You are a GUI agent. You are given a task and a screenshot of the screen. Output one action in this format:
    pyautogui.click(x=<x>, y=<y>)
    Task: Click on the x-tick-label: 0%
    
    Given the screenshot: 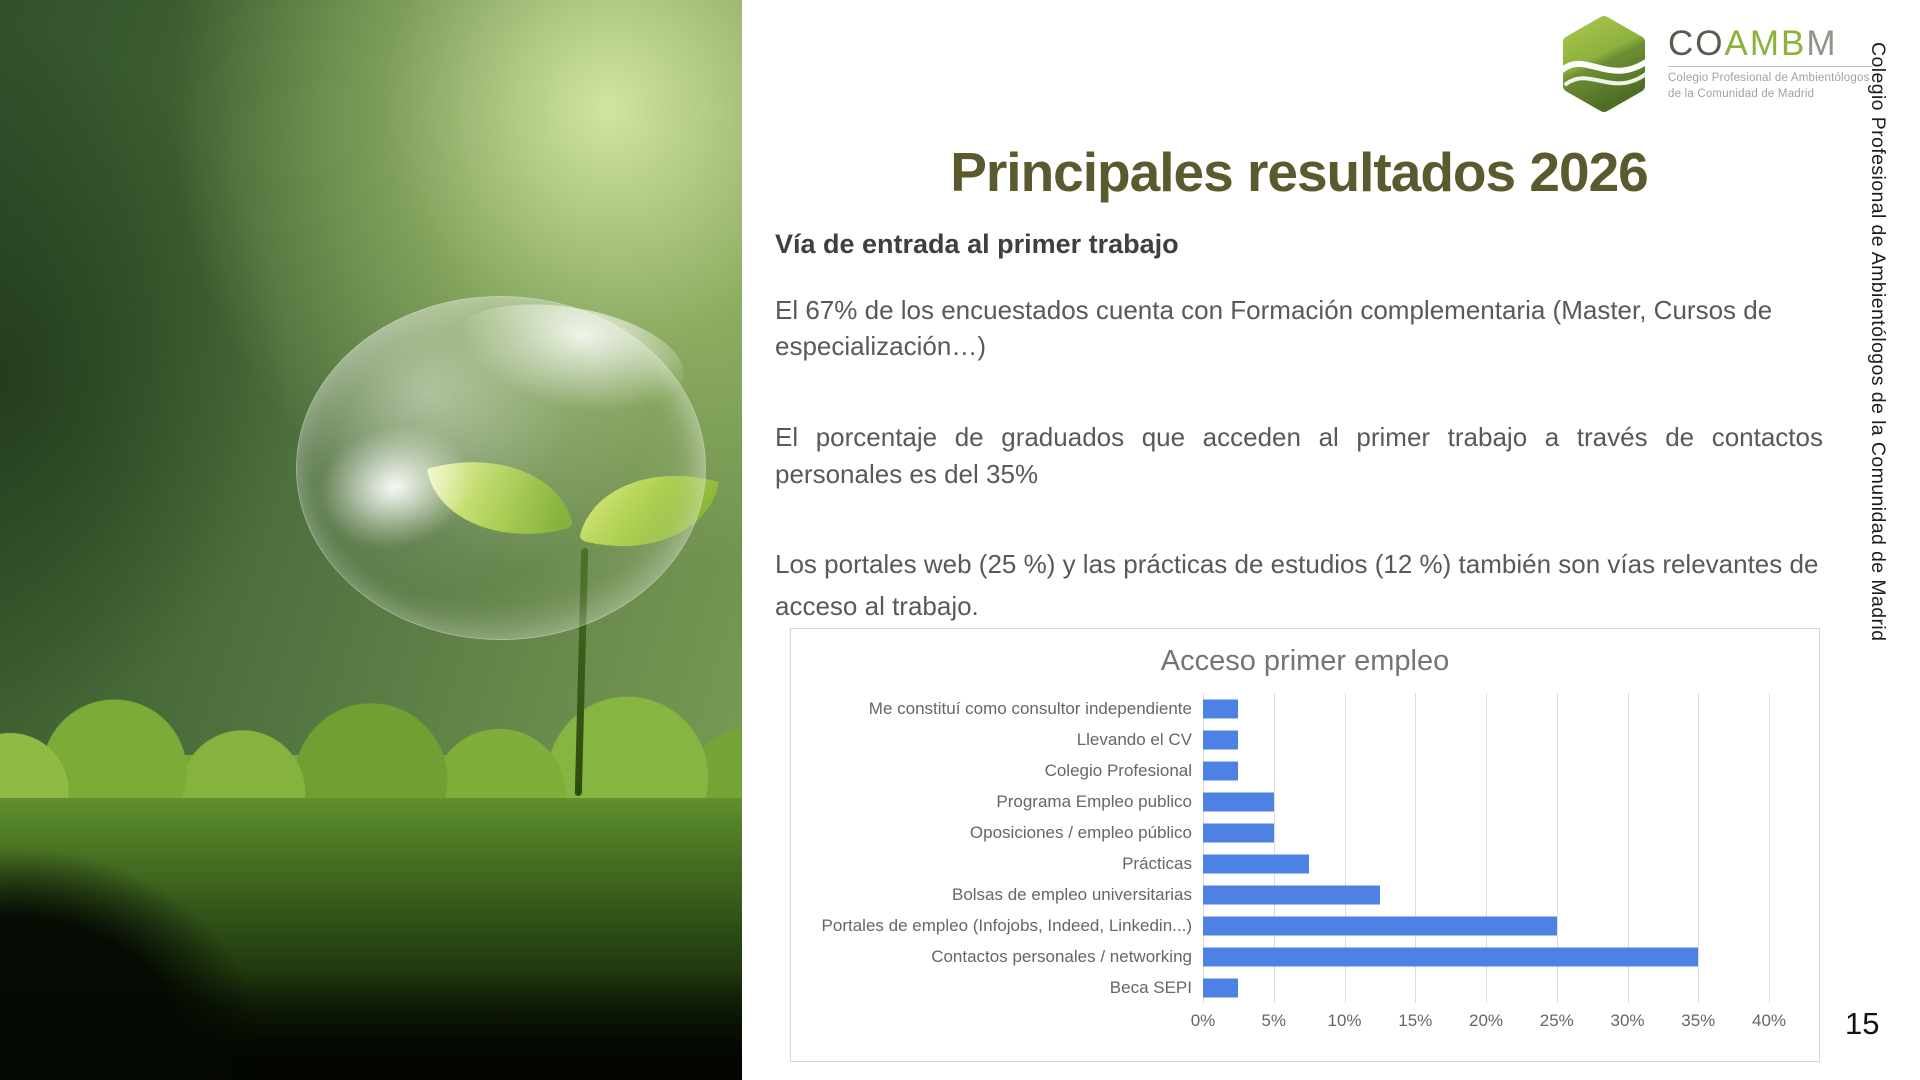 What is the action you would take?
    pyautogui.click(x=1203, y=1020)
    